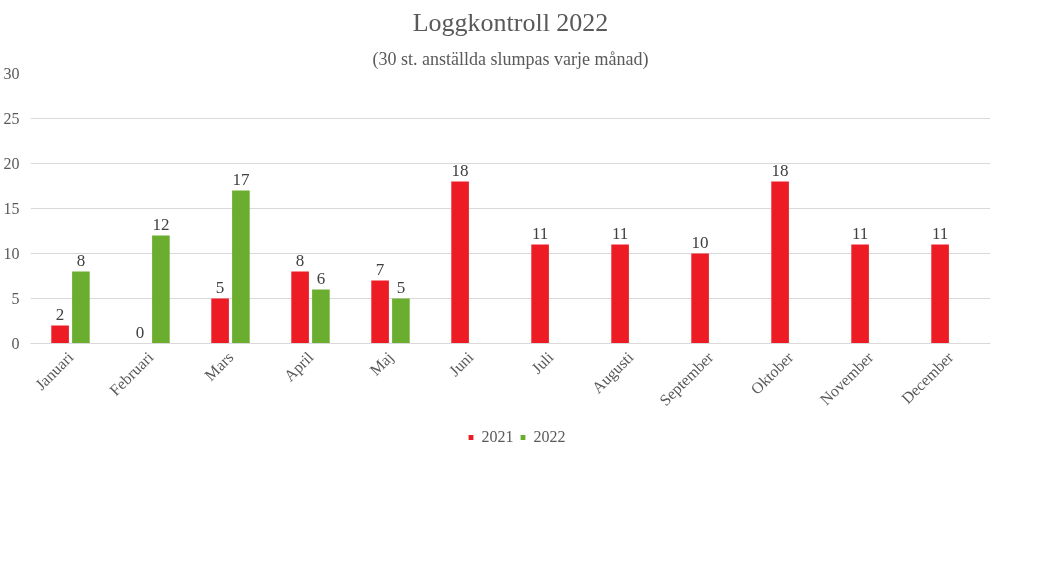 The width and height of the screenshot is (1055, 581). Describe the element at coordinates (11, 118) in the screenshot. I see `y-tick-label: 25` at that location.